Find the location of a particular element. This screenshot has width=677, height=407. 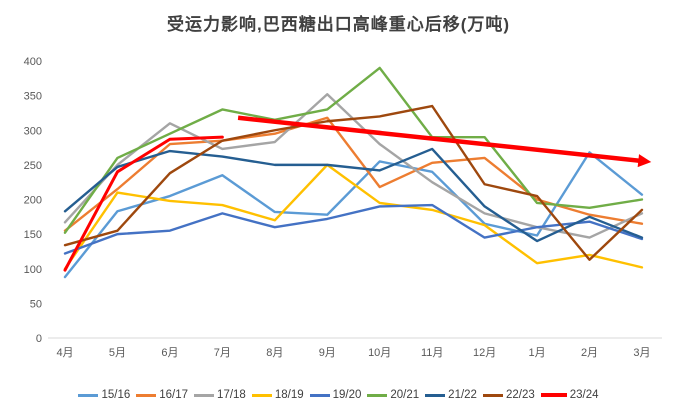

legend-item-15-16: 15/16 is located at coordinates (104, 395).